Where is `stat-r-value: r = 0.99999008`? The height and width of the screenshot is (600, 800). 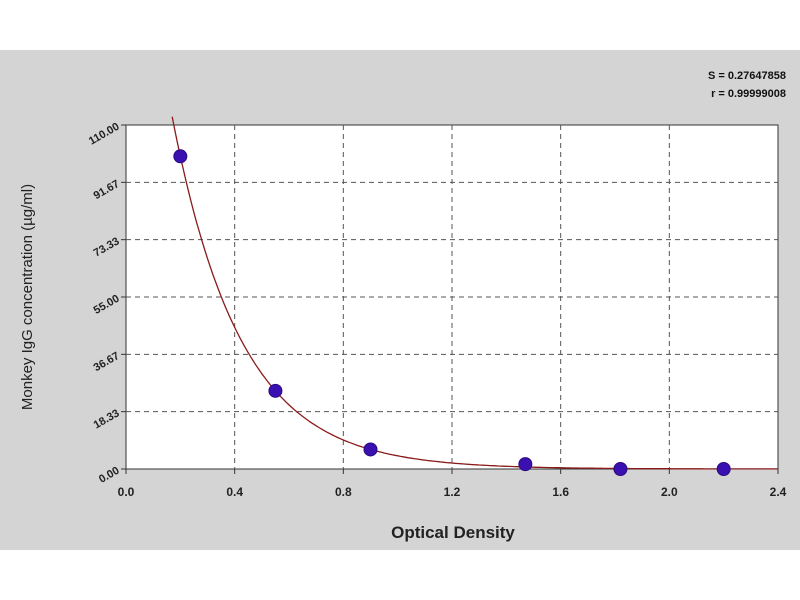 stat-r-value: r = 0.99999008 is located at coordinates (748, 94).